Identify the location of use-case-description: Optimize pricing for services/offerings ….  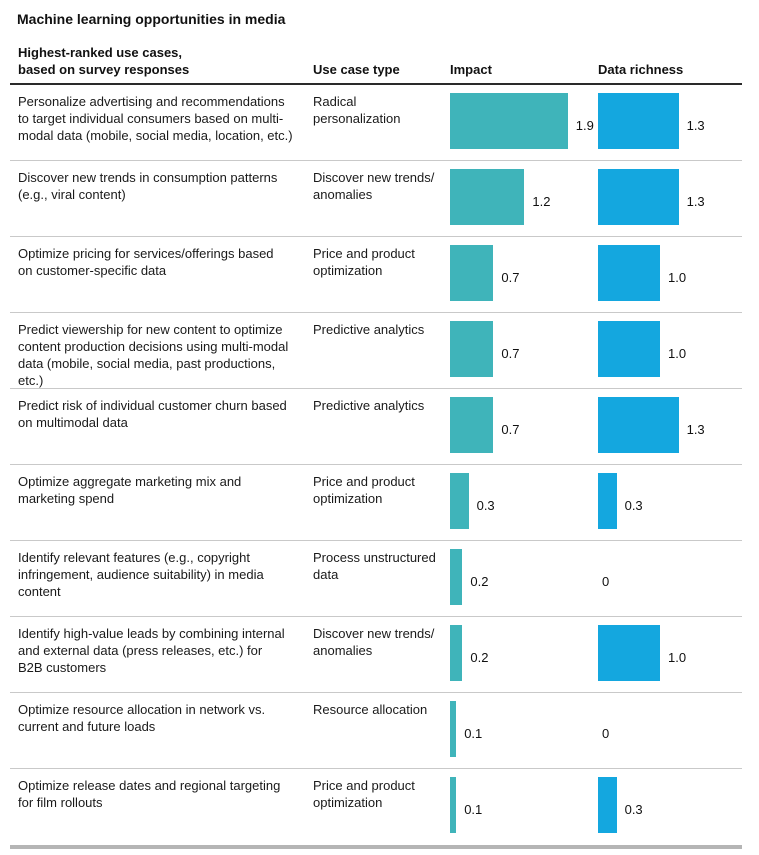
(146, 262).